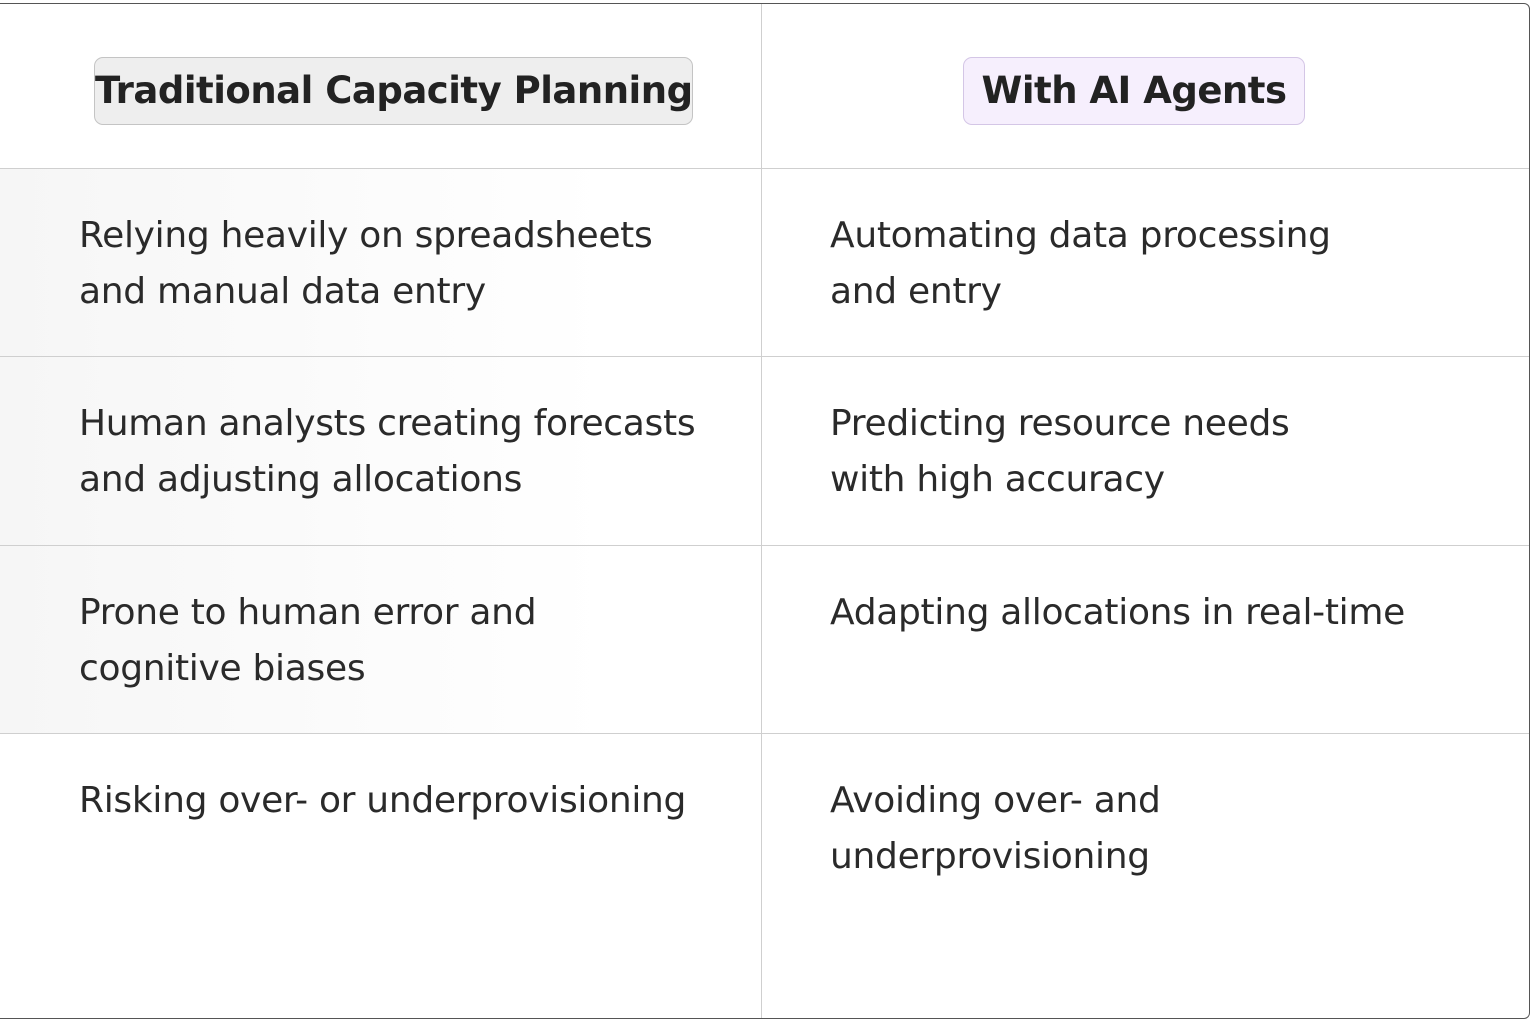 The height and width of the screenshot is (1024, 1536). I want to click on cell-text: Prone to human error and, so click(308, 612).